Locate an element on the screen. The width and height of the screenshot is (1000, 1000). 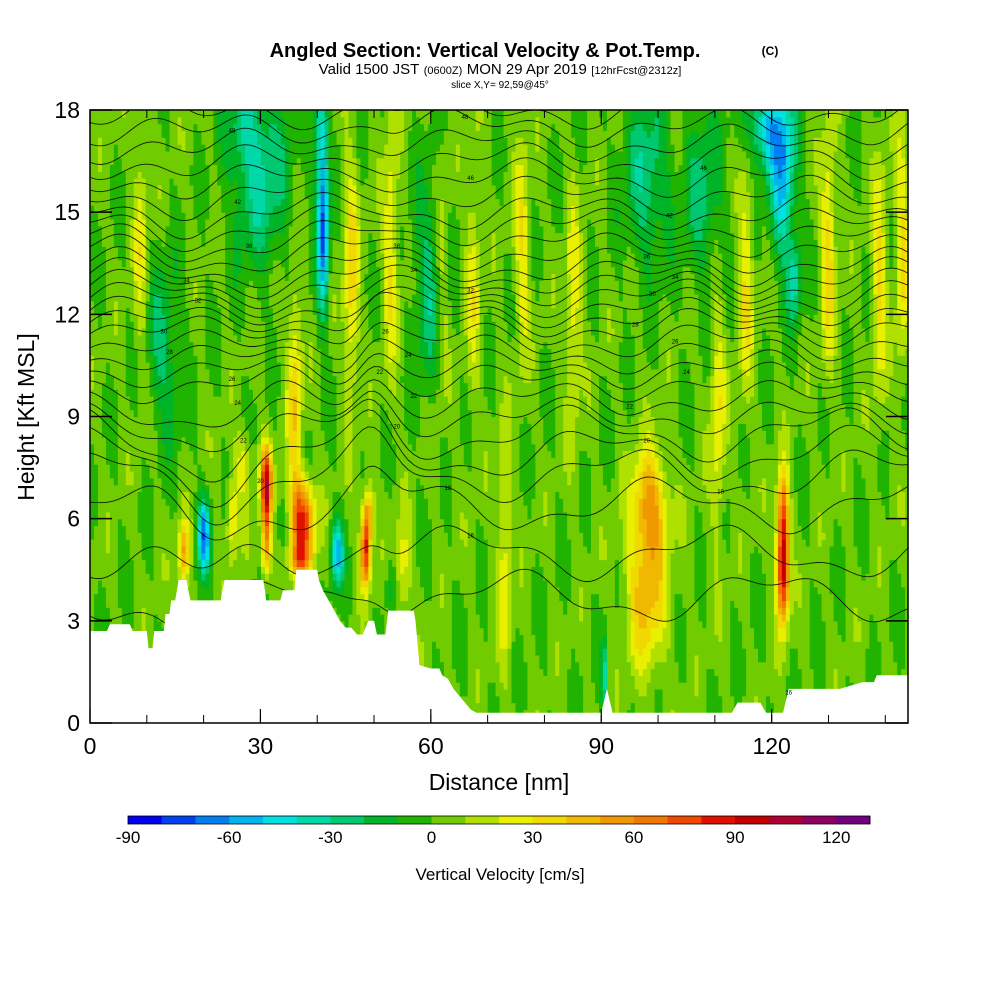
y-tick-label: 15 is located at coordinates (67, 212).